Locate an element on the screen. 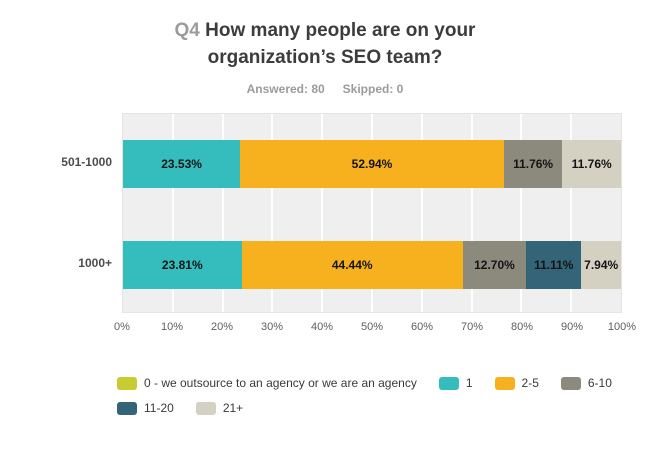 This screenshot has width=650, height=457. segment-21+: 11.76% is located at coordinates (591, 164).